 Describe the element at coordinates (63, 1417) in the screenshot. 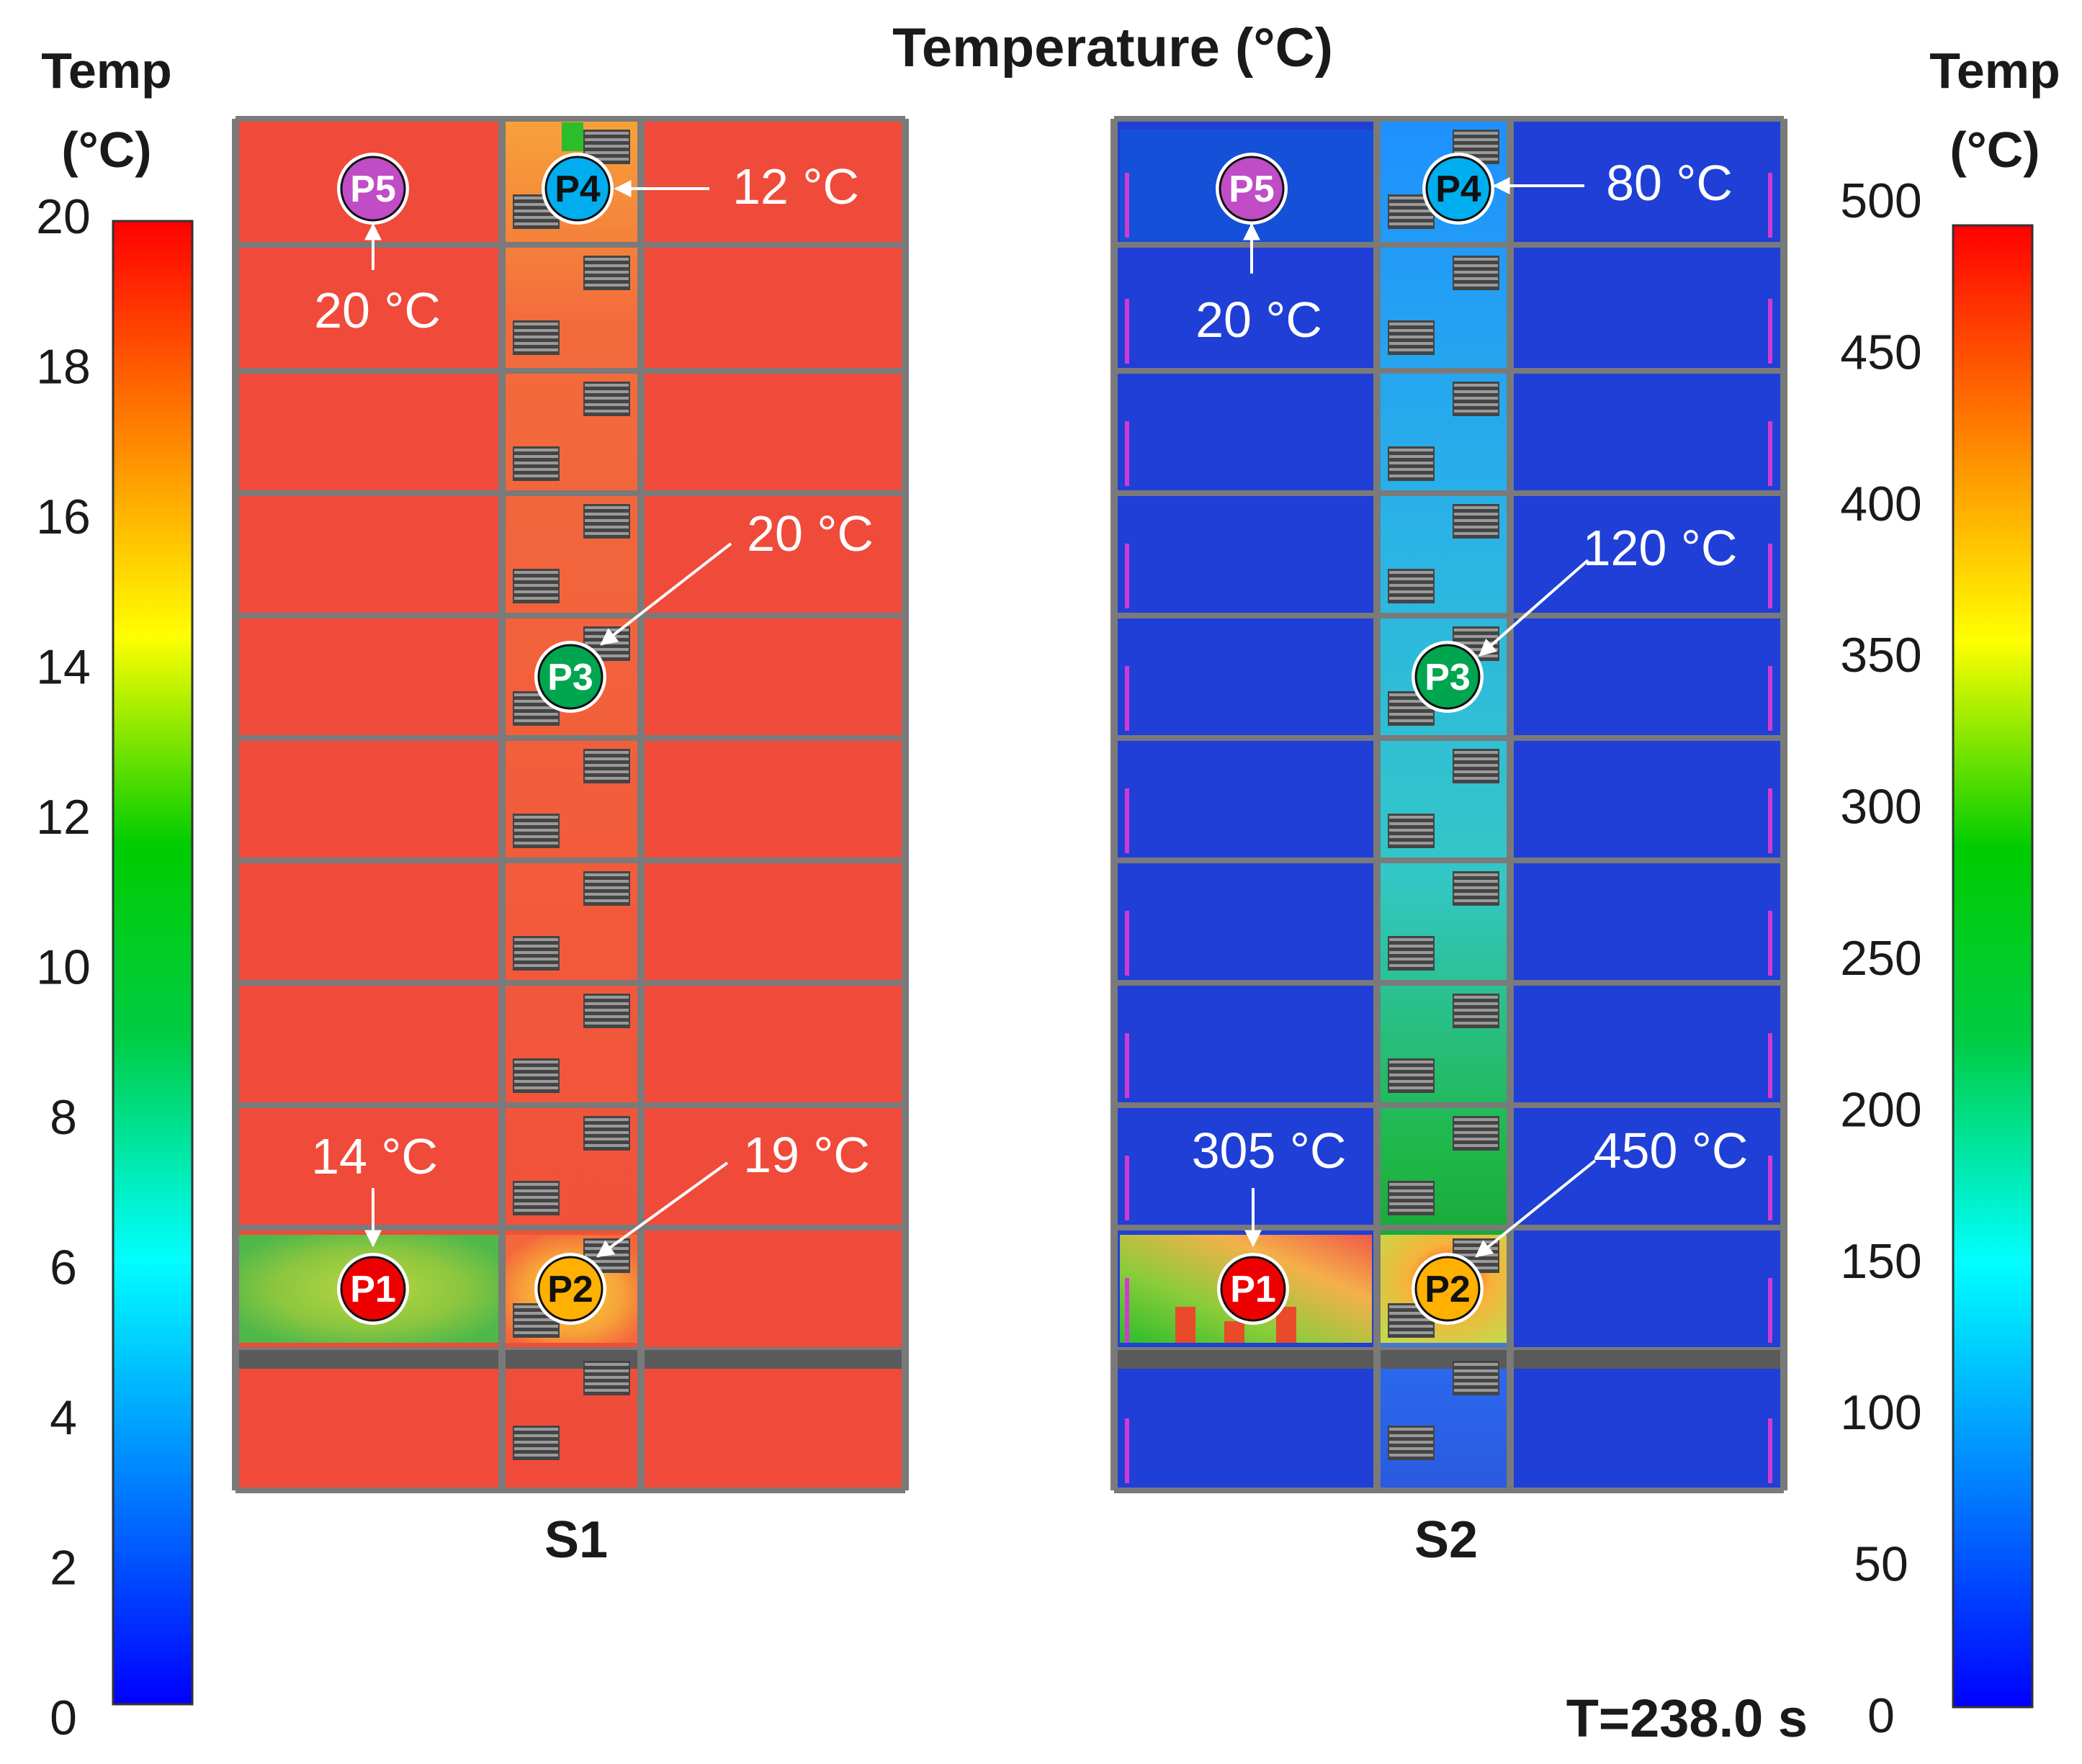

I see `colorbar-tick-label: 4` at that location.